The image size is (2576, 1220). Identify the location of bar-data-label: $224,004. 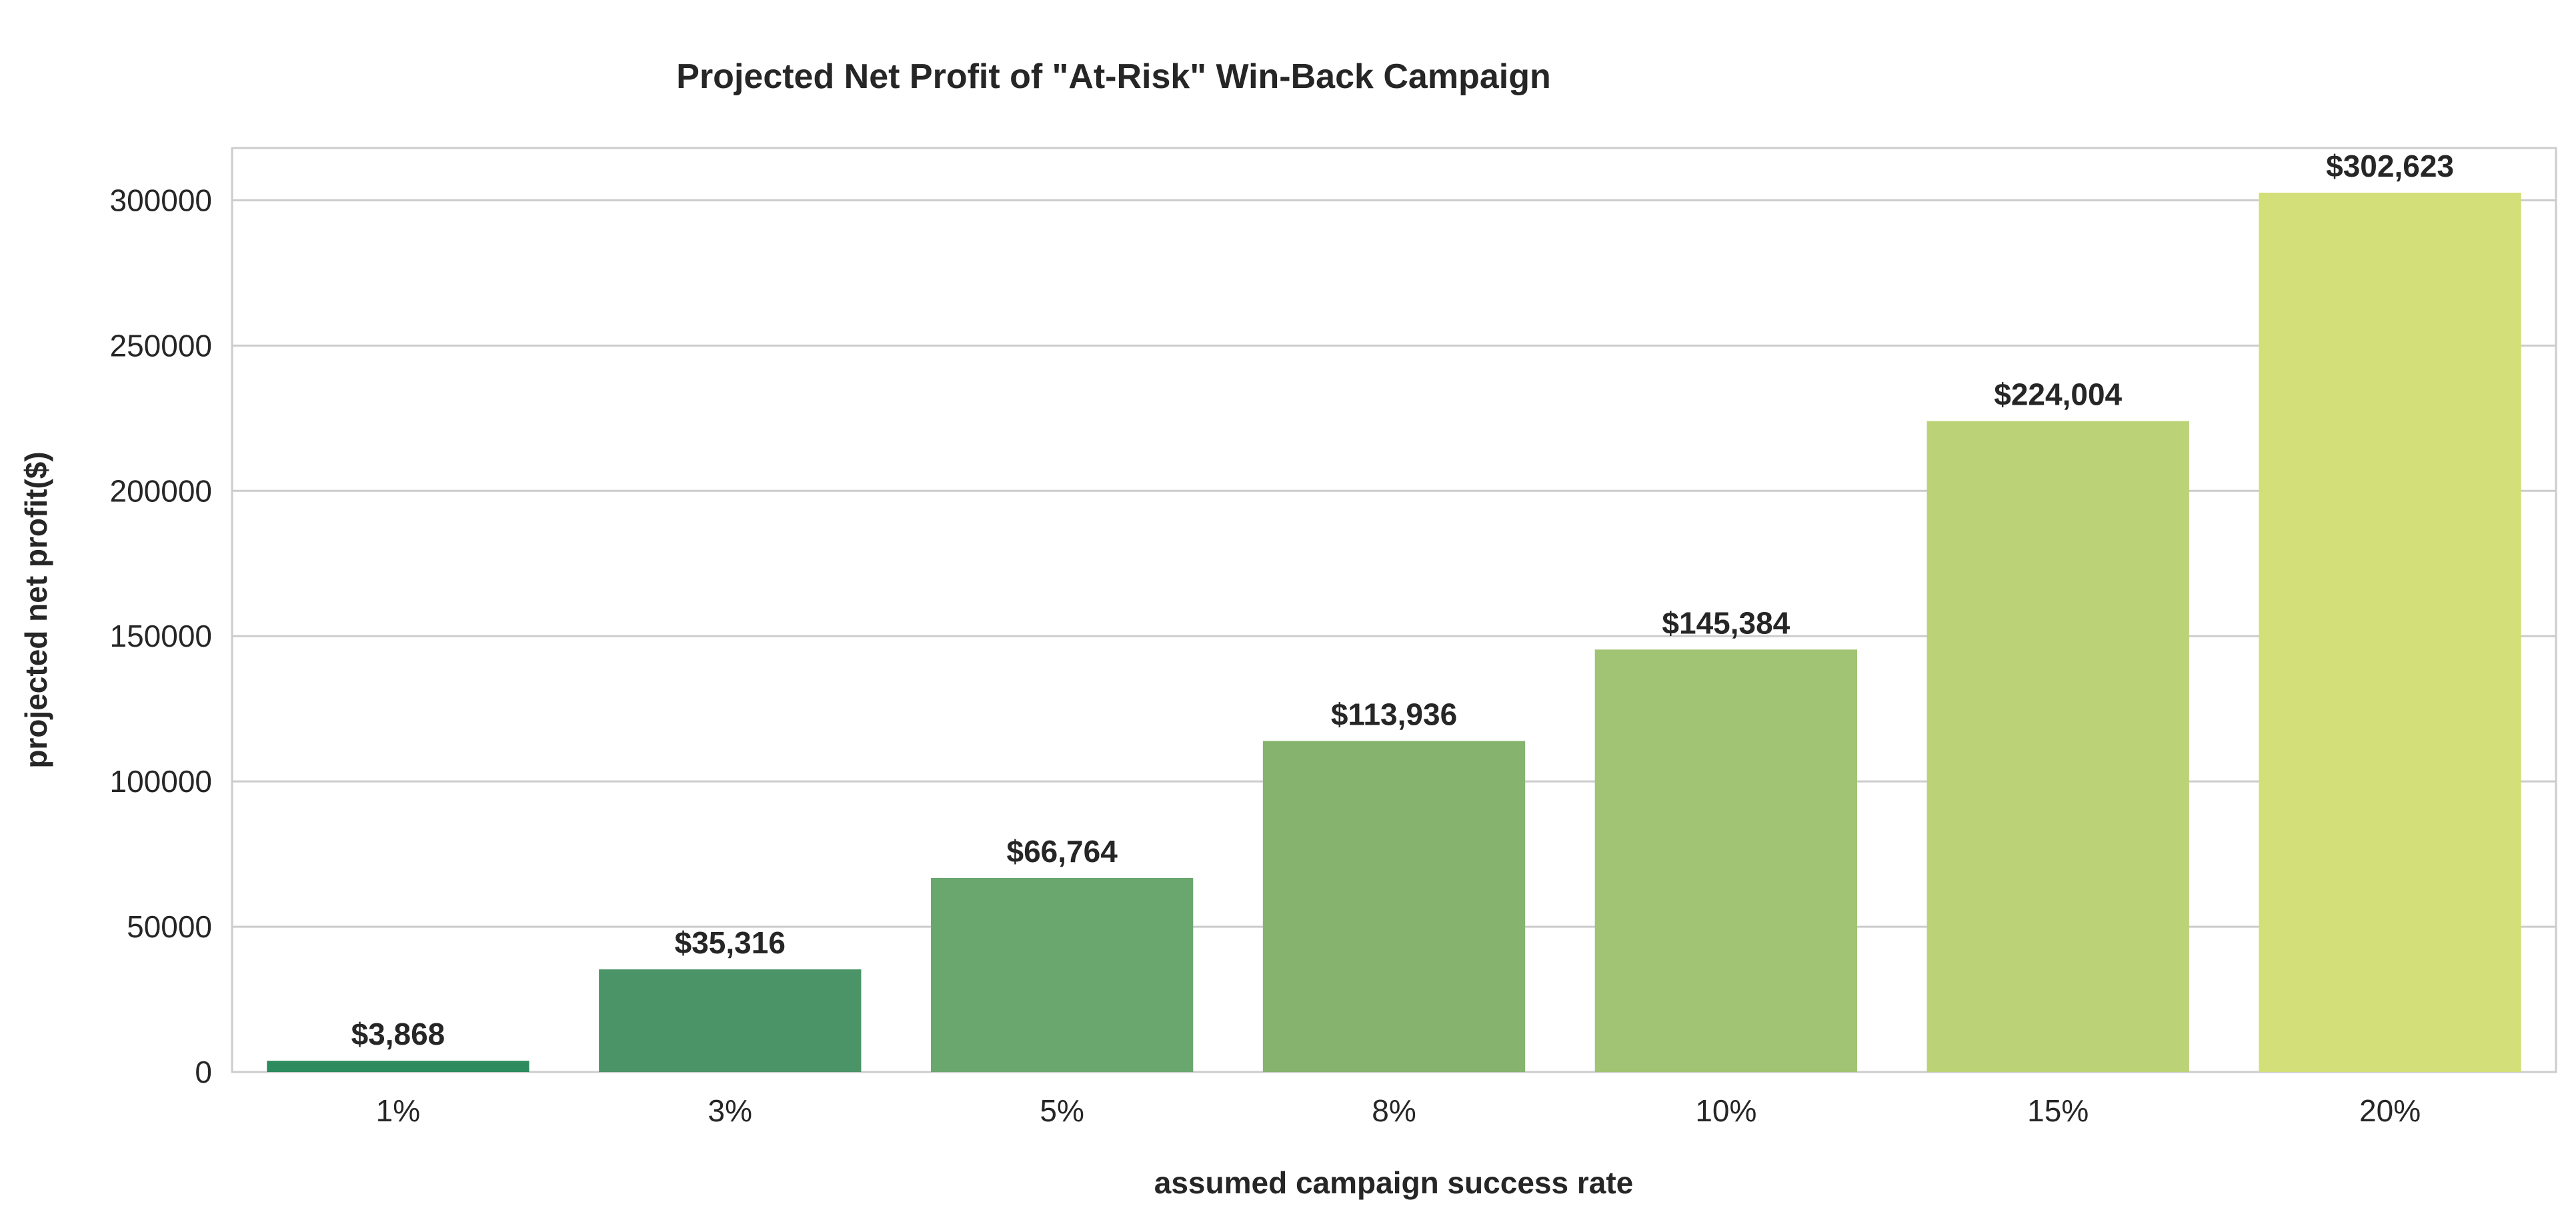
(2058, 394).